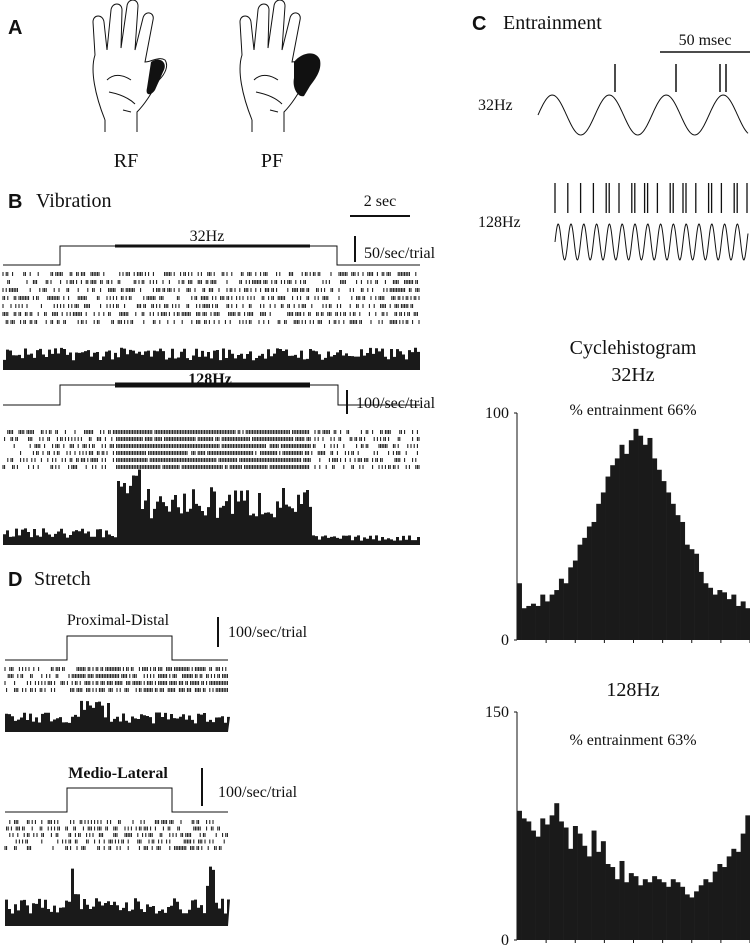  I want to click on chart-subtitle: % entrainment 63%, so click(632, 740).